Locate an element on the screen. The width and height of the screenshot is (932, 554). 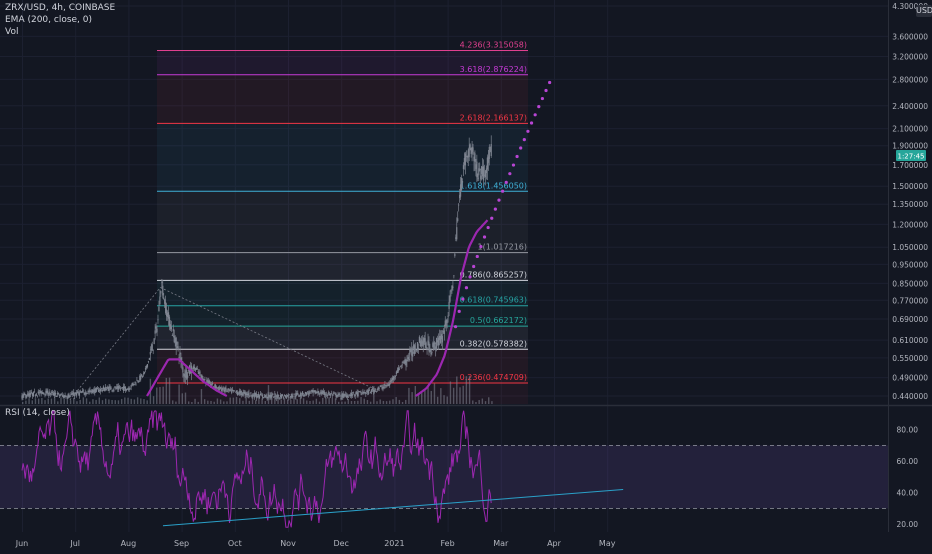
current-price-marker is located at coordinates (911, 155).